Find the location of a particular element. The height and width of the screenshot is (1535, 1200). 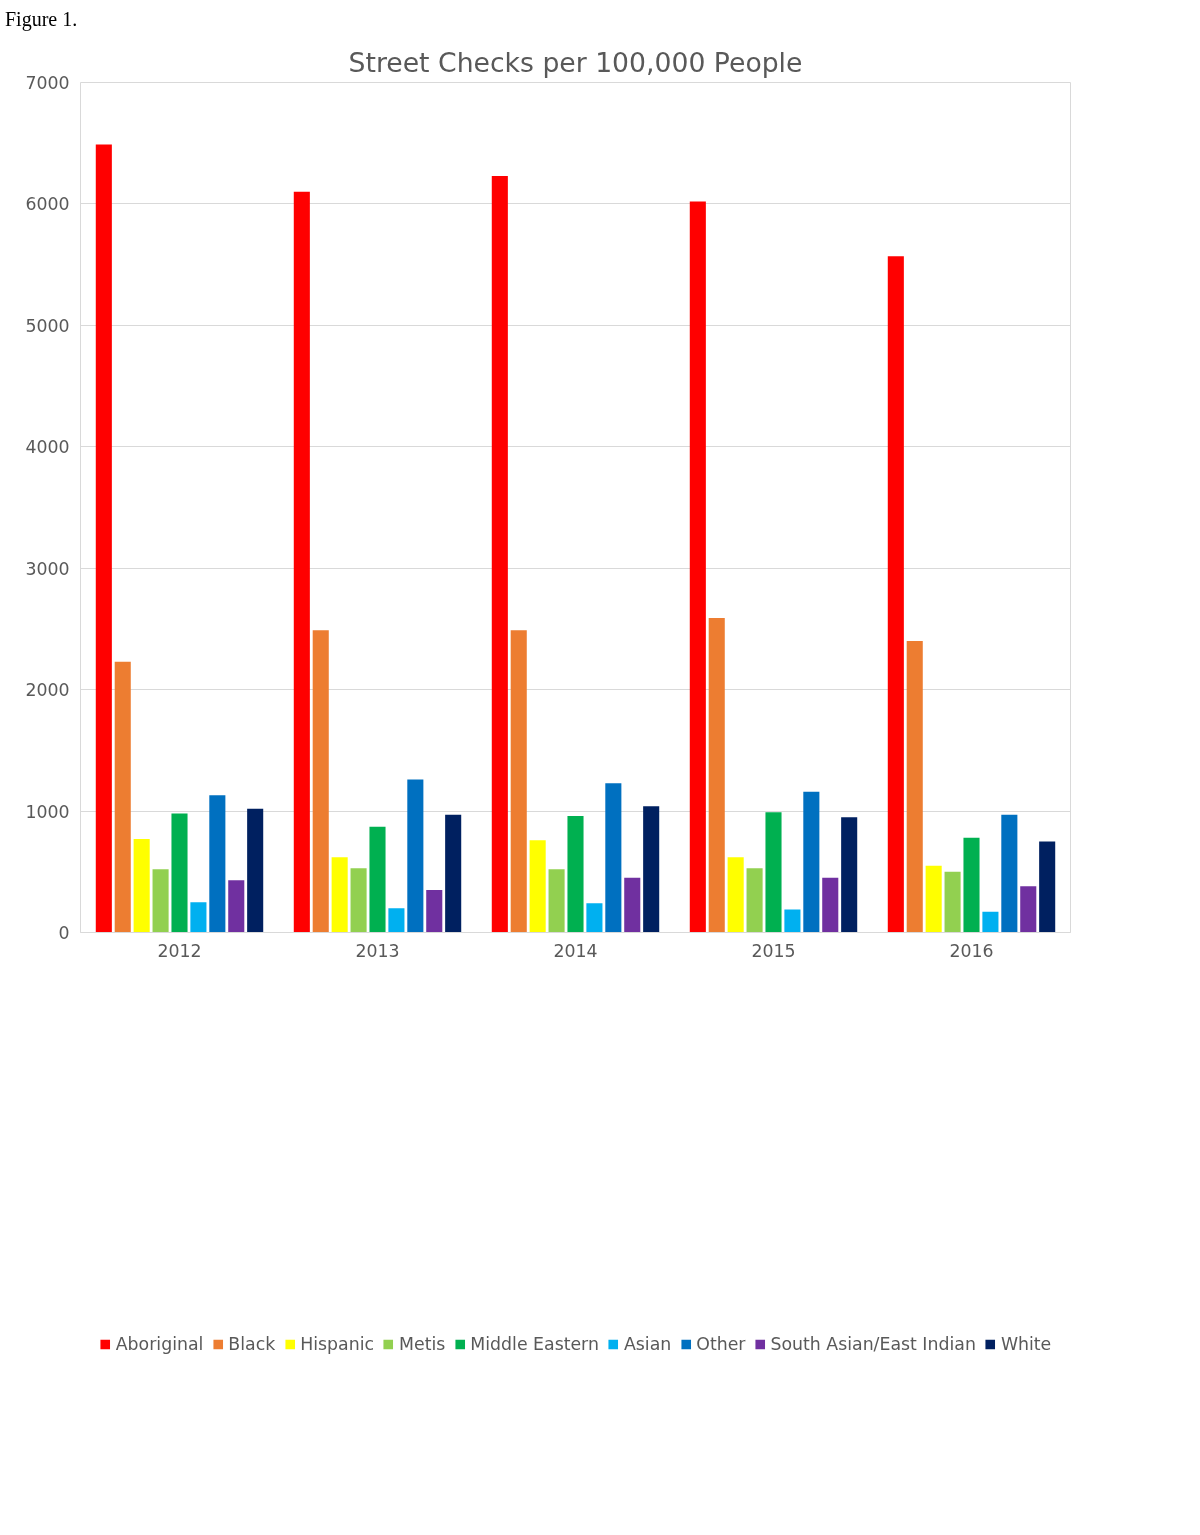

legend-label: Black is located at coordinates (252, 1343).